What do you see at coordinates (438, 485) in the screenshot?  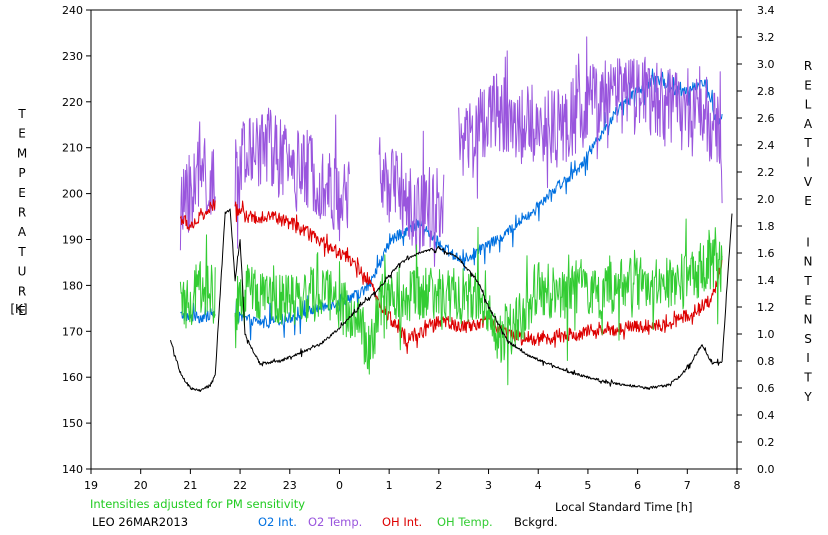 I see `x-tick-label: 2` at bounding box center [438, 485].